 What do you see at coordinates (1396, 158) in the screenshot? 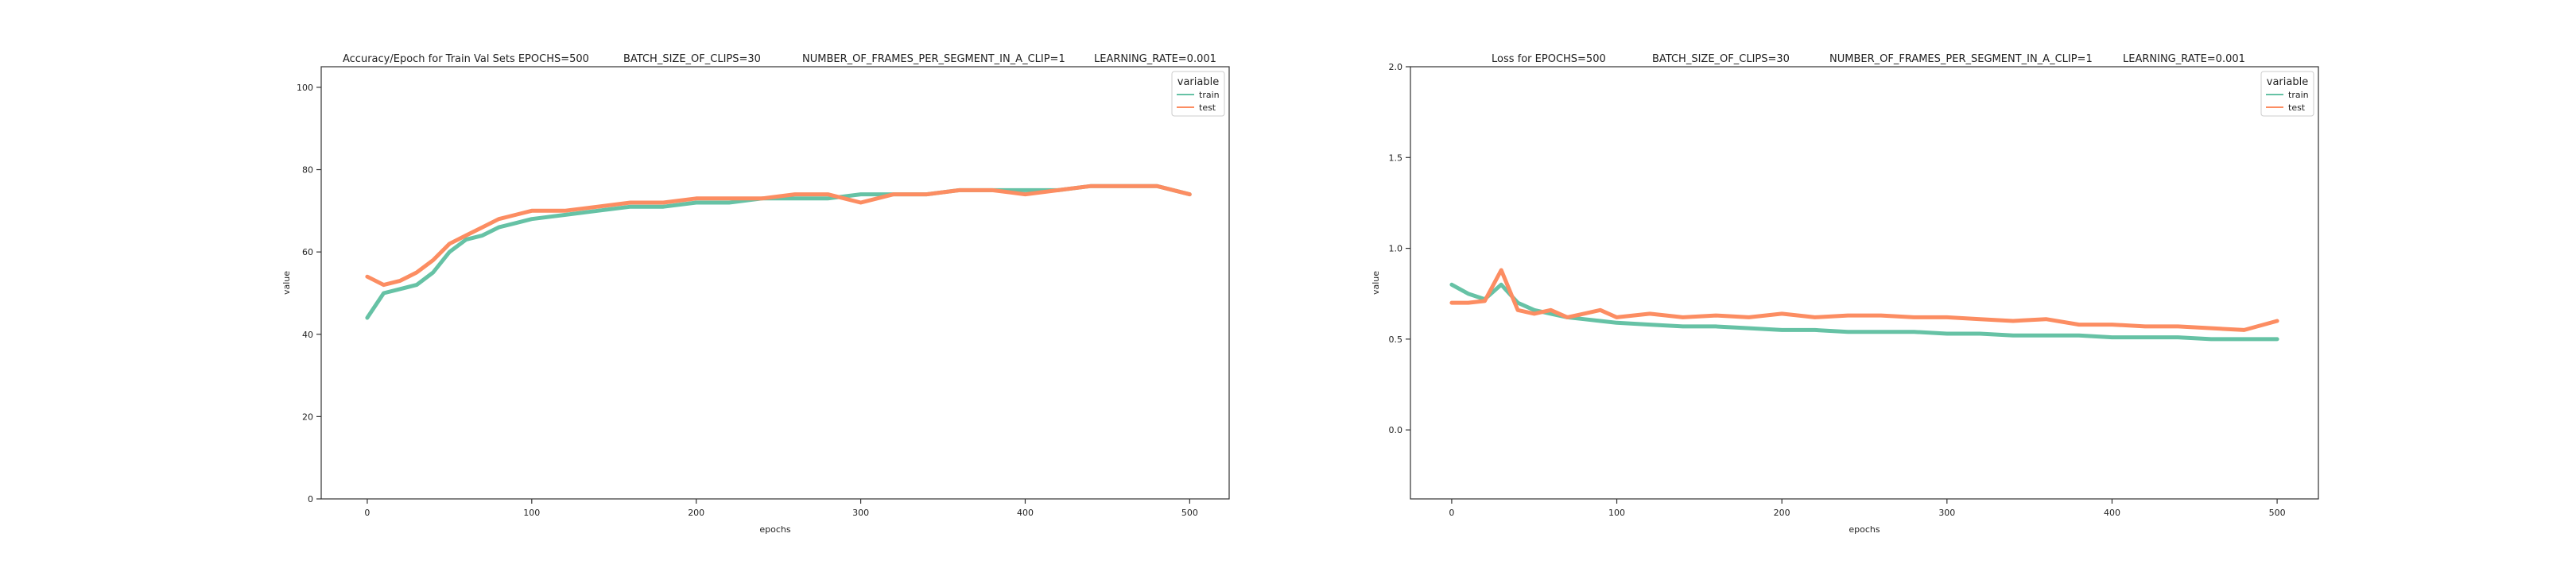
I see `y-tick-label: 1.5` at bounding box center [1396, 158].